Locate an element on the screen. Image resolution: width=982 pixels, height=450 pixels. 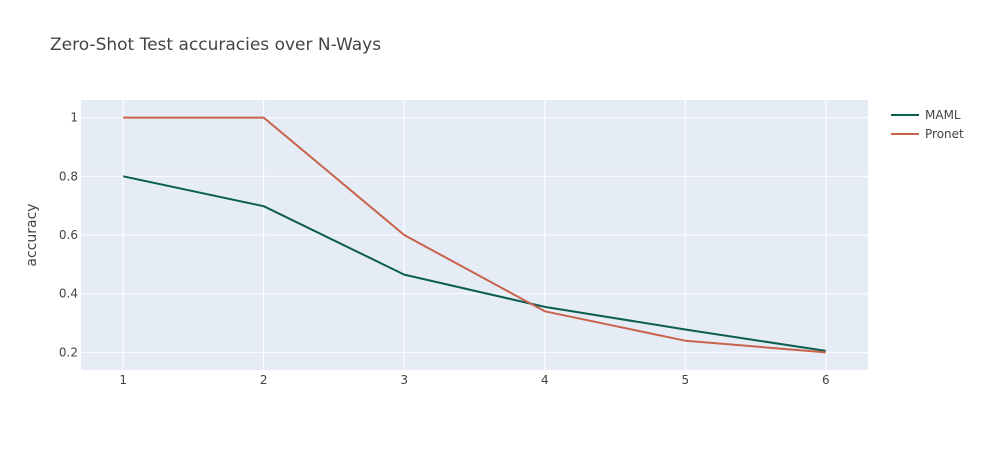
legend: MAML Pronet is located at coordinates (927, 124).